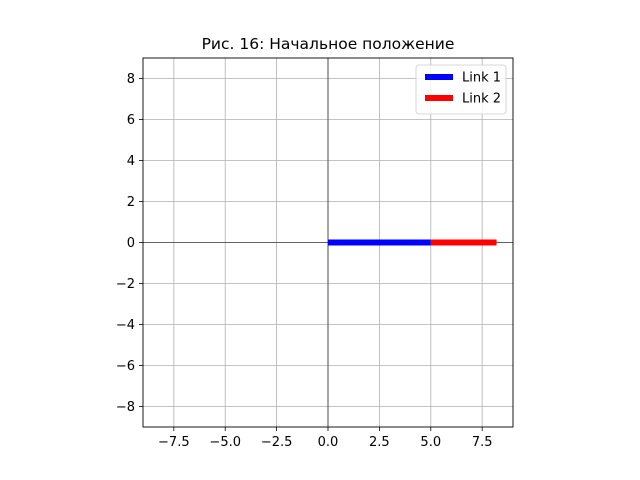 The height and width of the screenshot is (480, 640). I want to click on x-tick-label: −2.5, so click(277, 442).